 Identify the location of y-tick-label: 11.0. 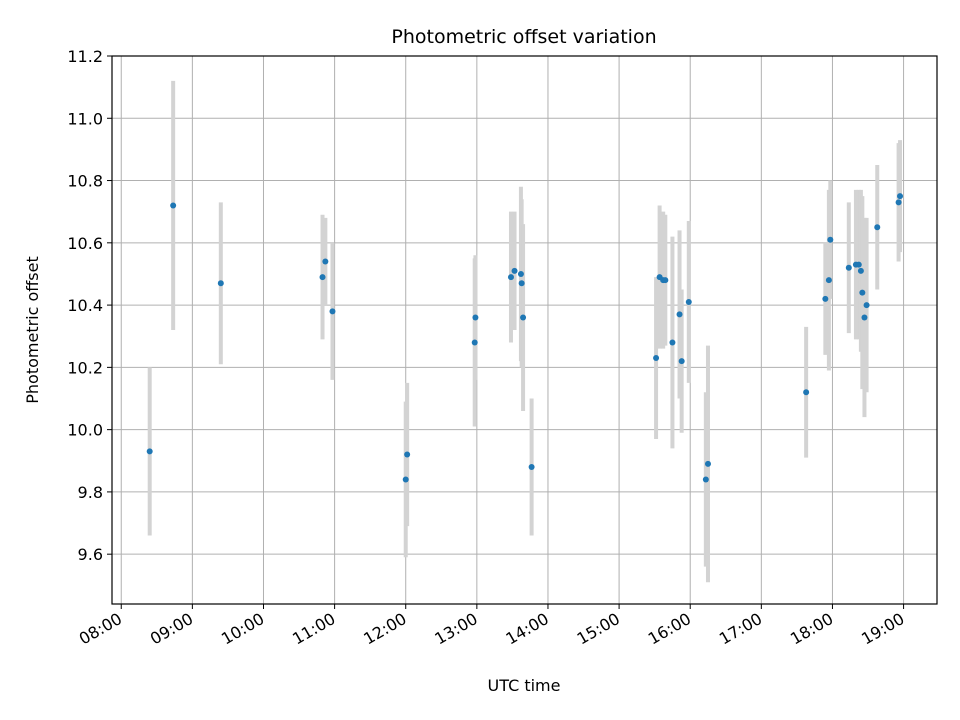
(85, 118).